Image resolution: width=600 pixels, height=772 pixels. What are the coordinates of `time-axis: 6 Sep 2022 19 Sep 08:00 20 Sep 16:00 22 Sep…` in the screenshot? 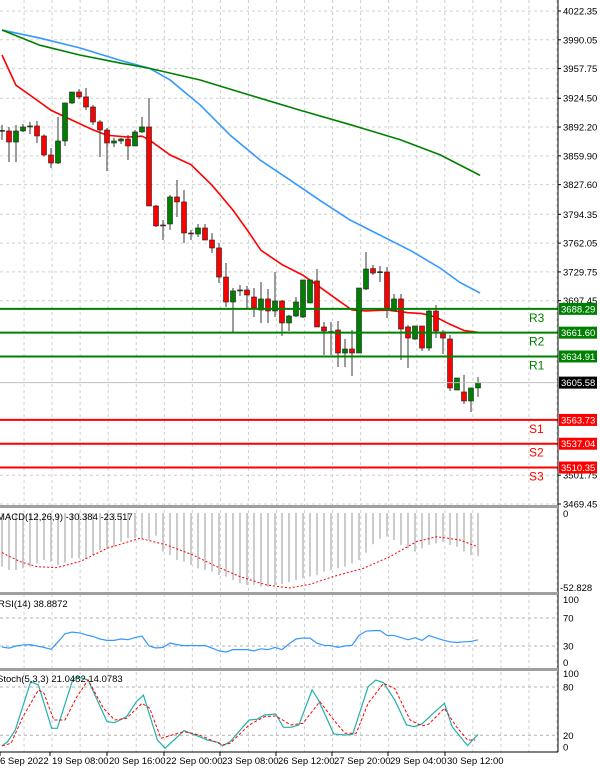 It's located at (252, 759).